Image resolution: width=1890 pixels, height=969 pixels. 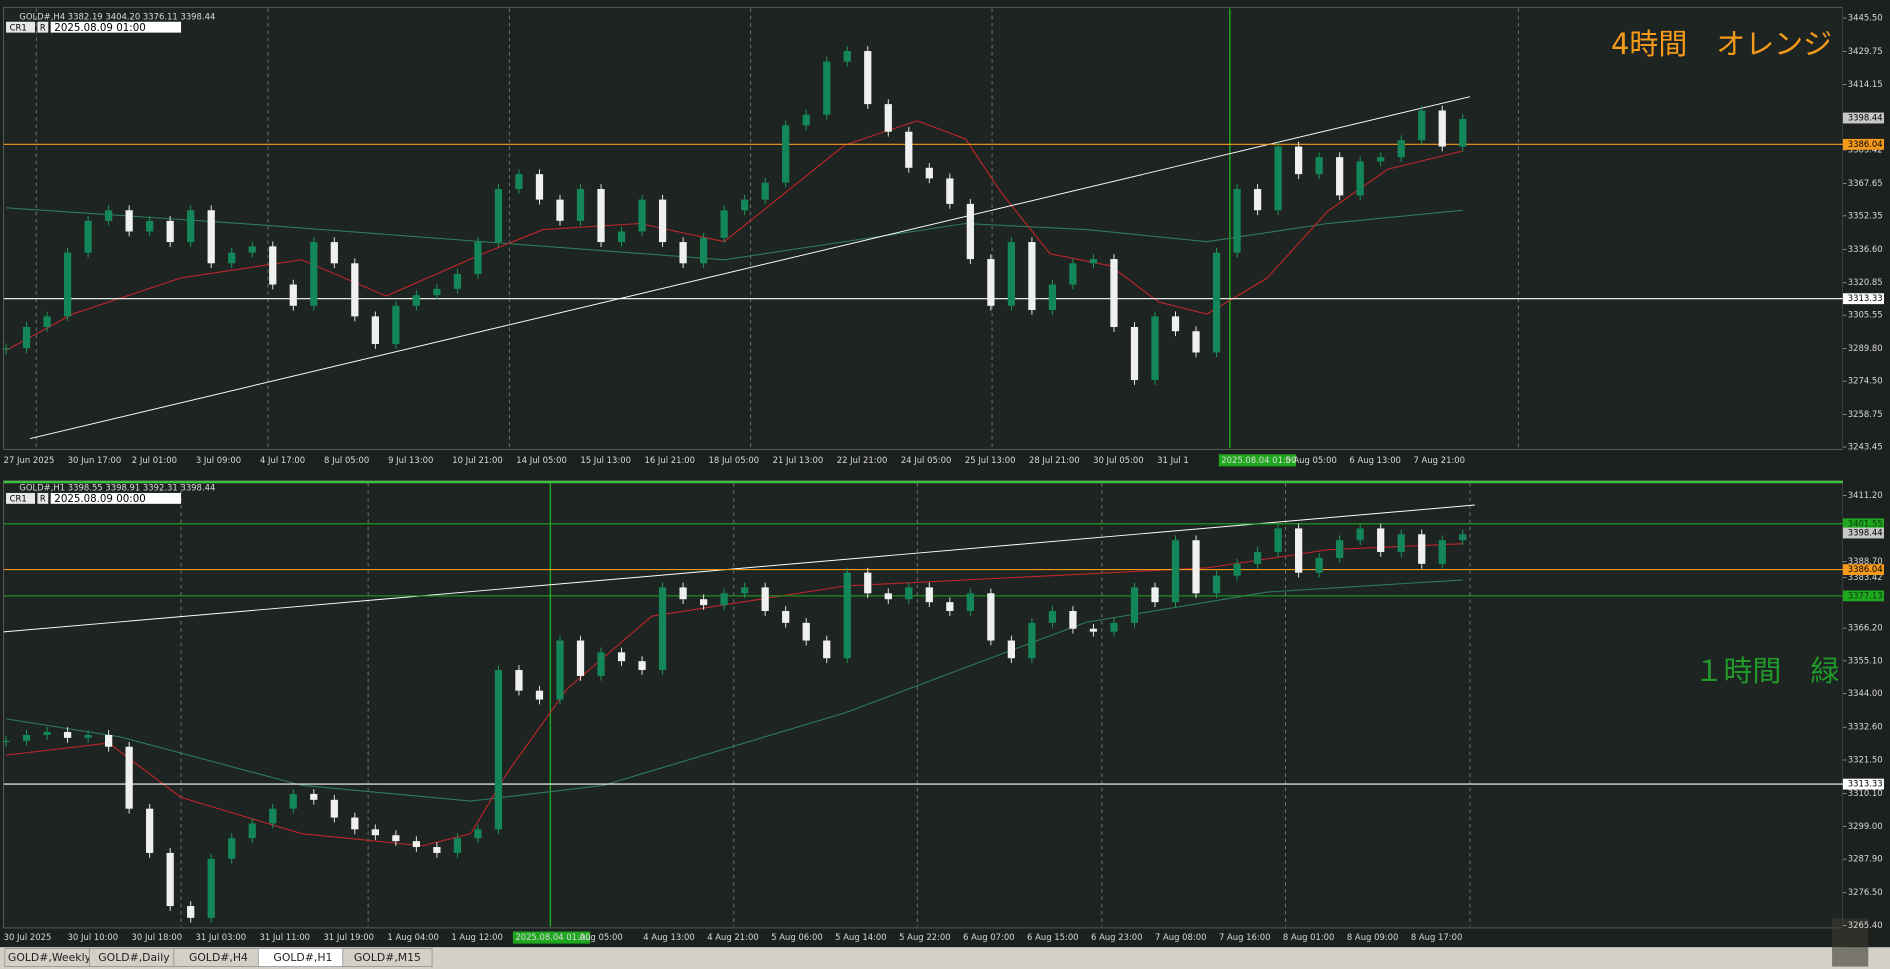 I want to click on x-tick-label: 7 Aug 08:00, so click(x=1181, y=937).